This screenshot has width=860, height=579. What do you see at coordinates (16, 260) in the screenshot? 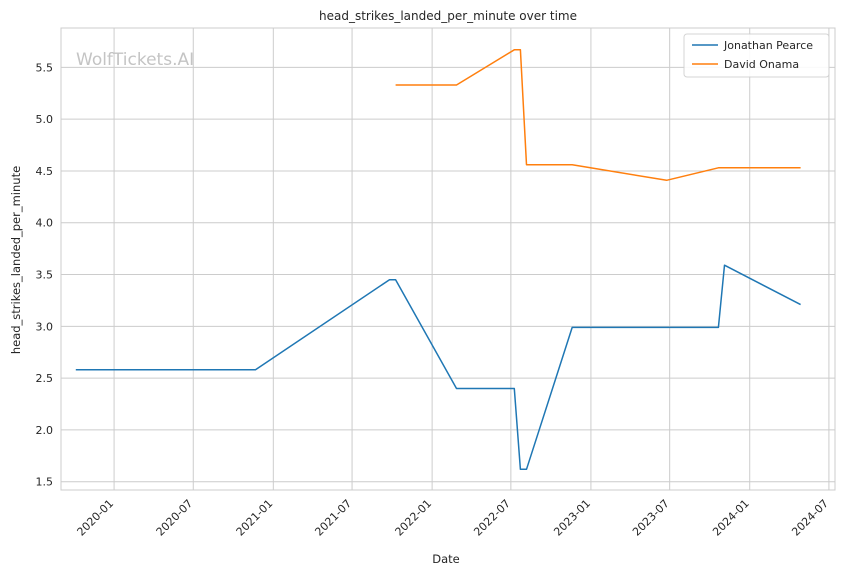
I see `y-axis-label: head_strikes_landed_per_minute` at bounding box center [16, 260].